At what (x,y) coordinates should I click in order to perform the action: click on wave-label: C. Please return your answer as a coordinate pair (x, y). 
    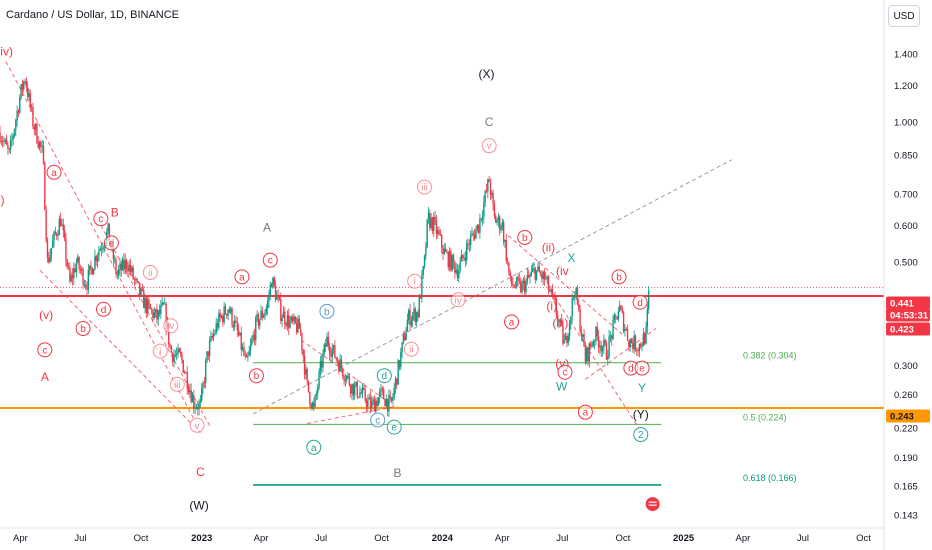
    Looking at the image, I should click on (200, 472).